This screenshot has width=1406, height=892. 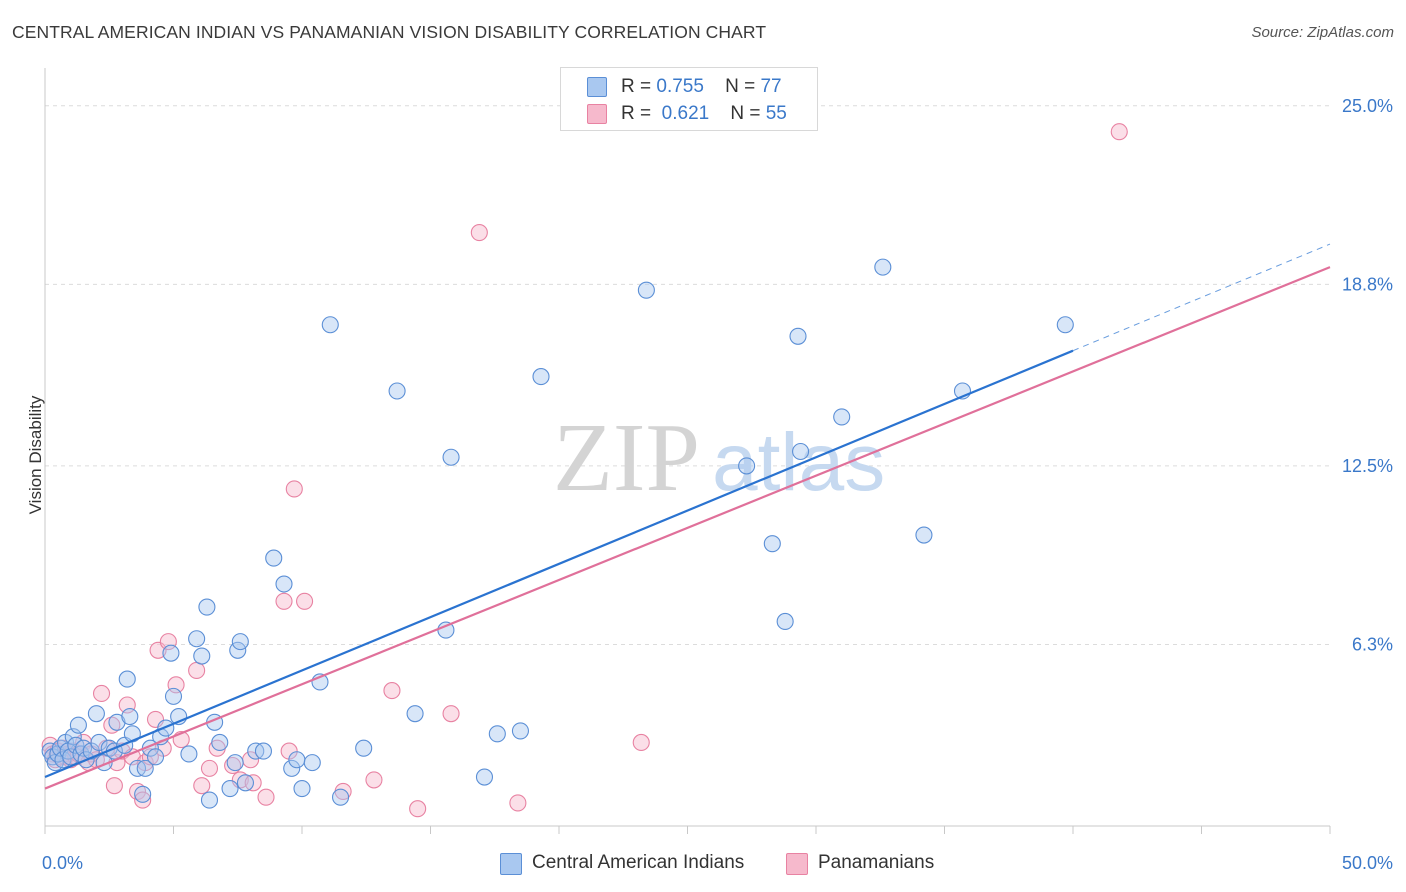 I want to click on x-tick-label: 0.0%, so click(x=62, y=863).